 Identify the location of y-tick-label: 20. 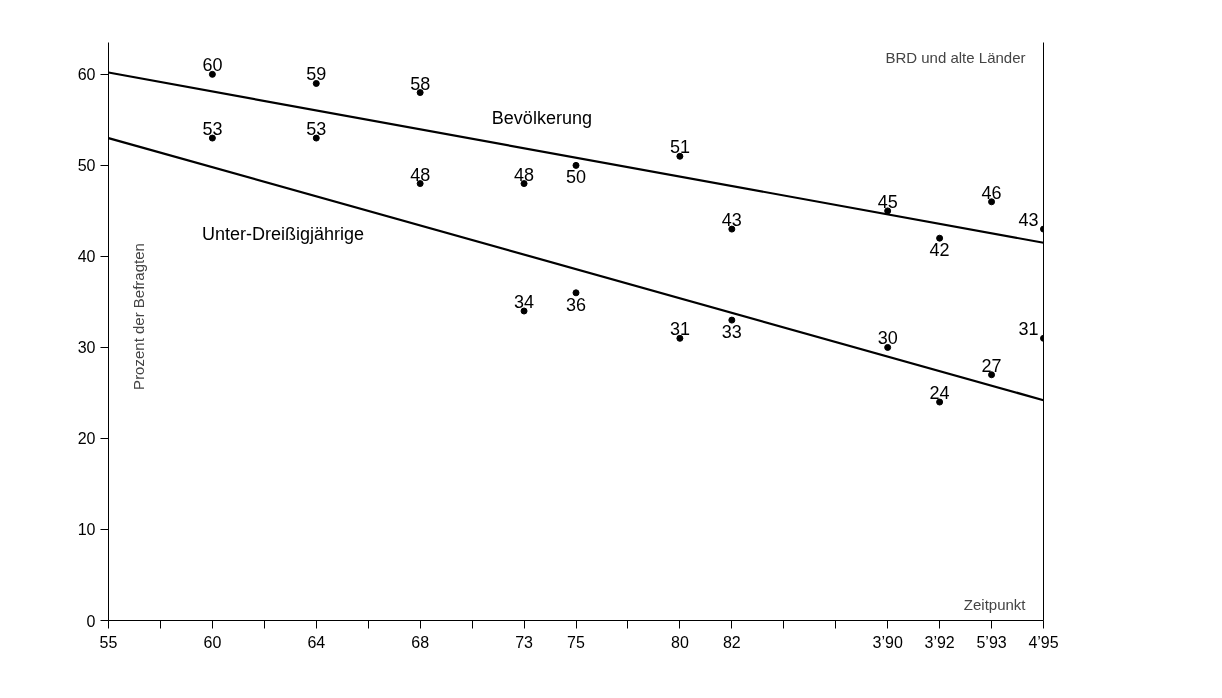
(86, 439).